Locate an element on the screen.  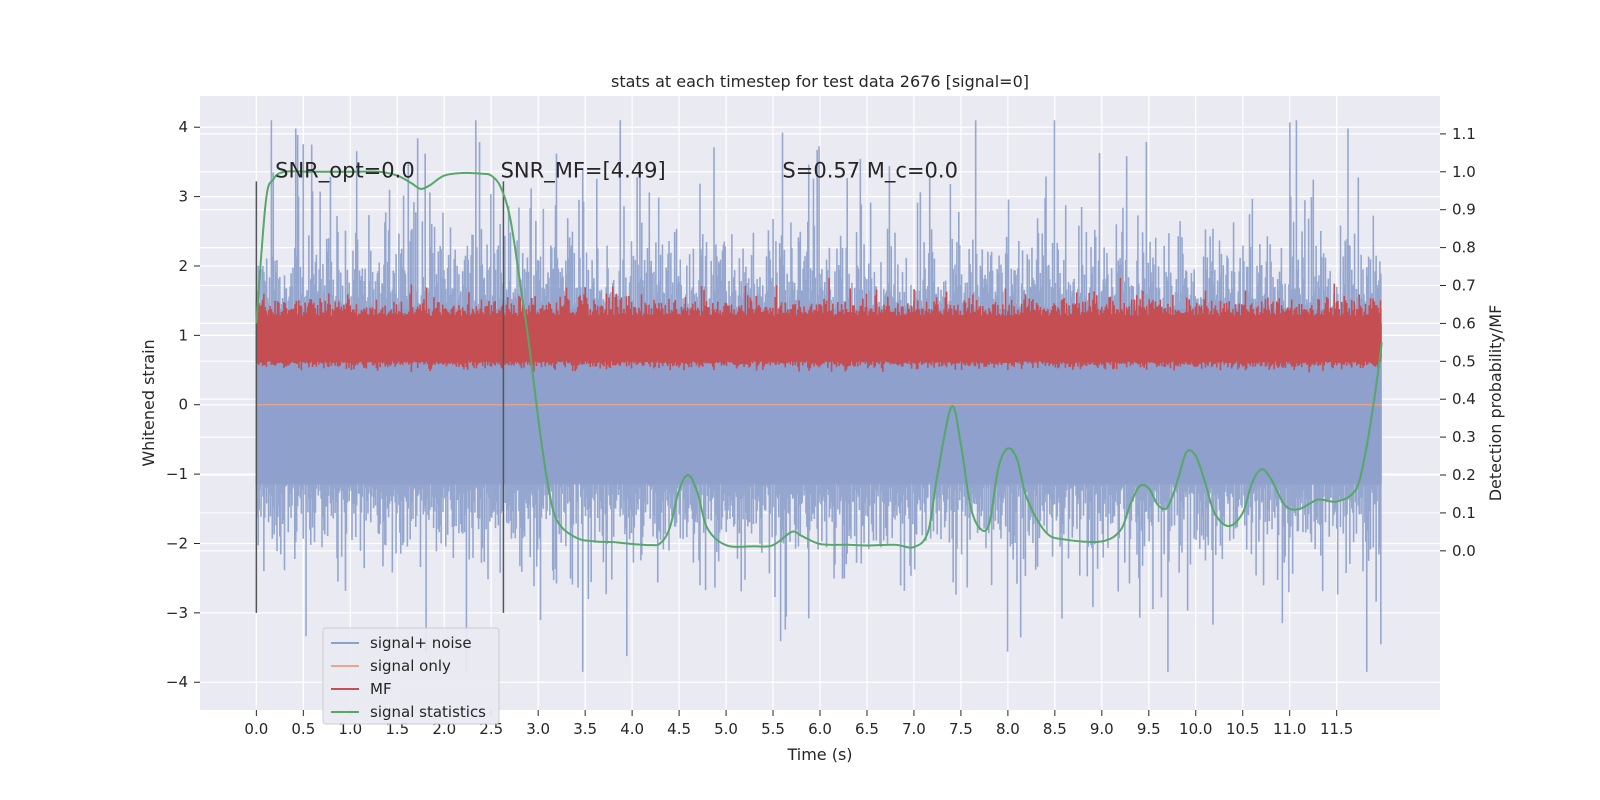
y-left-tick-label: 4 is located at coordinates (183, 127).